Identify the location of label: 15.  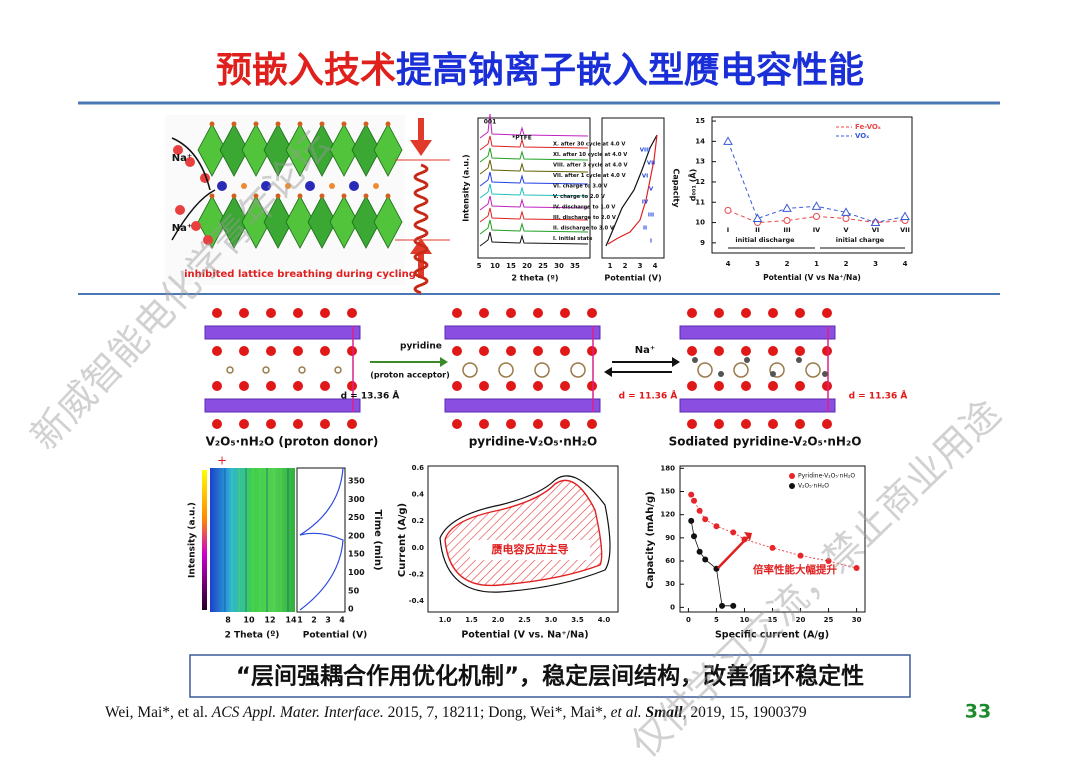
(511, 266).